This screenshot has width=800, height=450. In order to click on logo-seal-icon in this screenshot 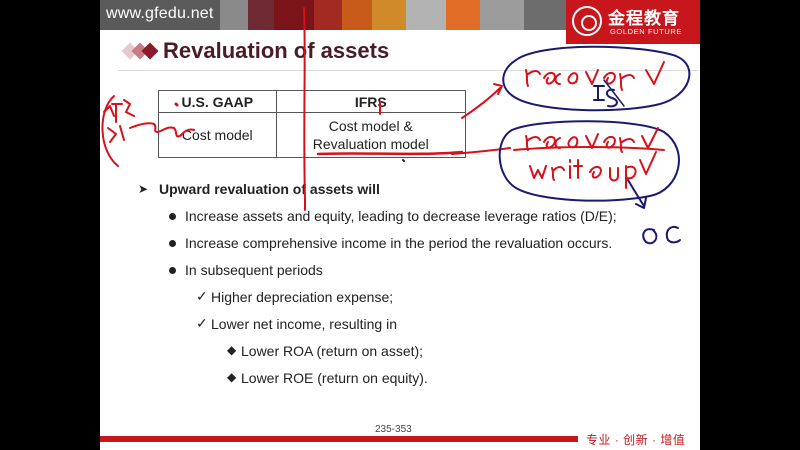, I will do `click(587, 21)`.